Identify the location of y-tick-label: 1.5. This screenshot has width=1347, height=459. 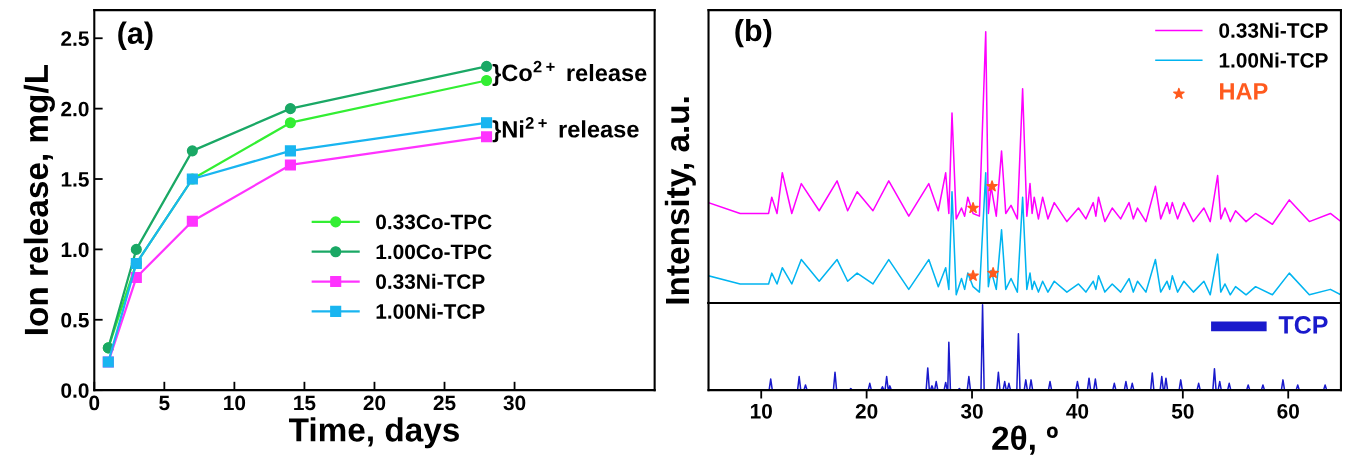
(75, 179).